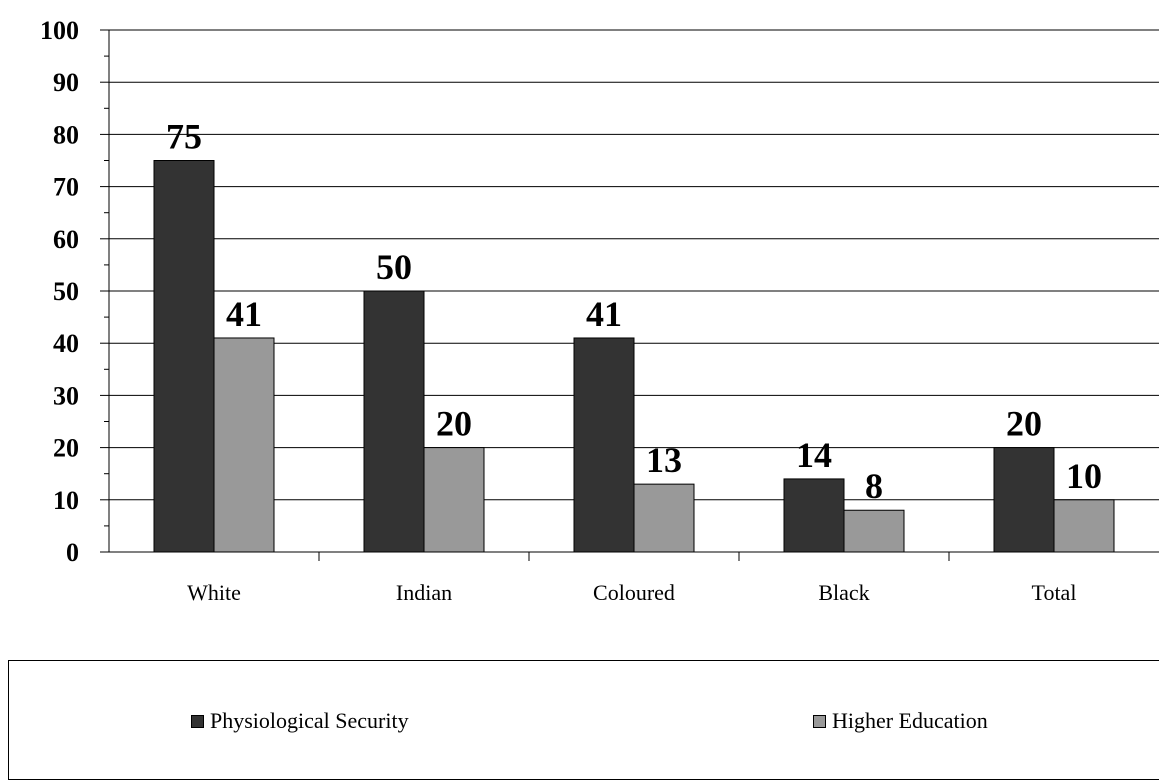  Describe the element at coordinates (66, 291) in the screenshot. I see `y-tick-label: 50` at that location.